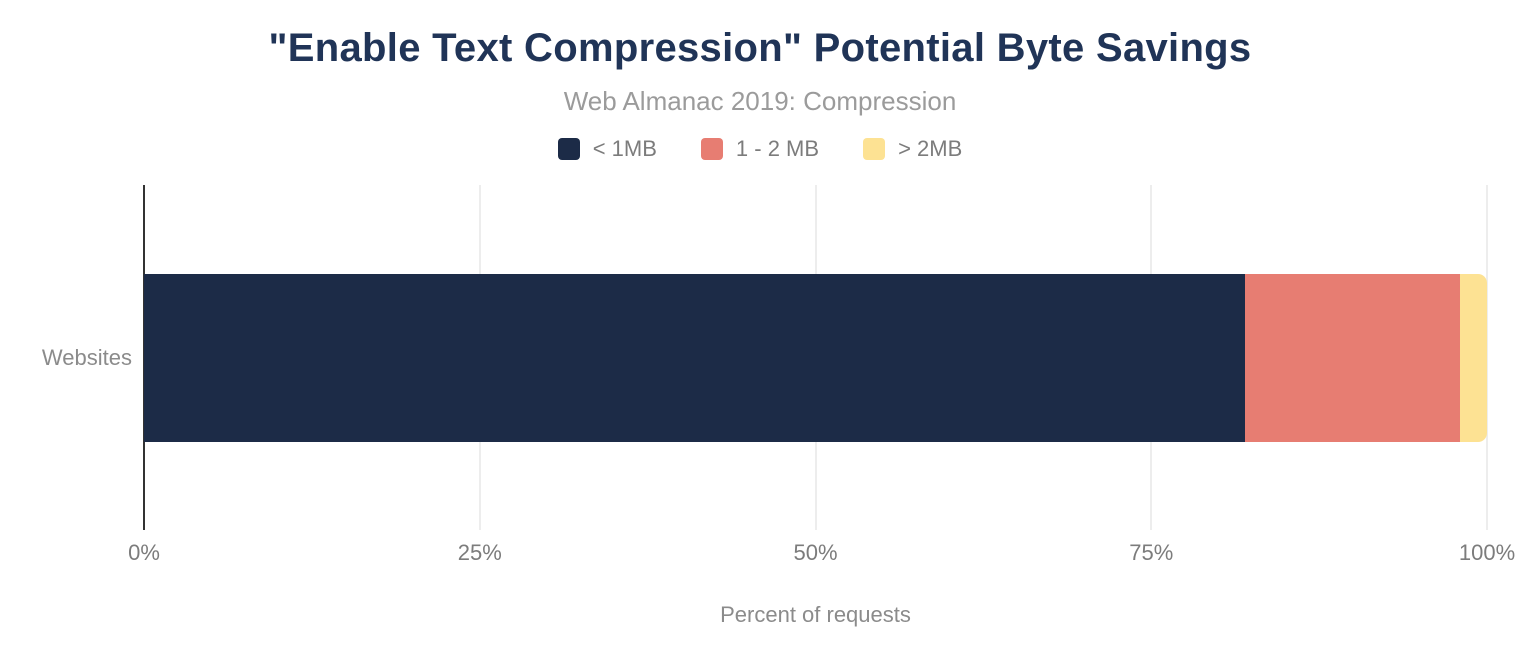 The width and height of the screenshot is (1520, 660). Describe the element at coordinates (760, 101) in the screenshot. I see `chart-subtitle: Web Almanac 2019: Compression` at that location.